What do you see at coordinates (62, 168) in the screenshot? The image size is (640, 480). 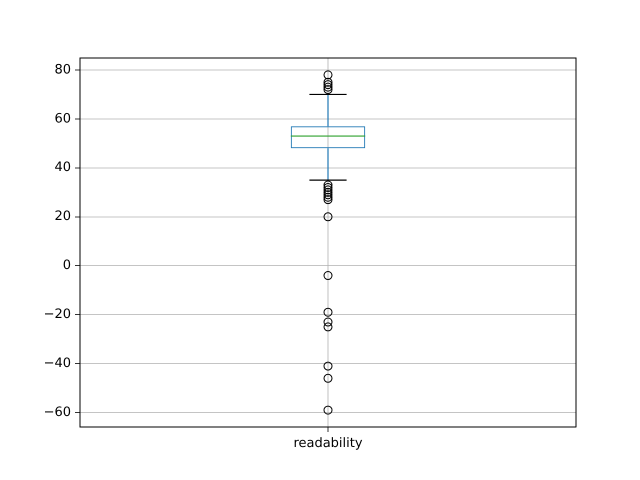 I see `y-tick-label: 40` at bounding box center [62, 168].